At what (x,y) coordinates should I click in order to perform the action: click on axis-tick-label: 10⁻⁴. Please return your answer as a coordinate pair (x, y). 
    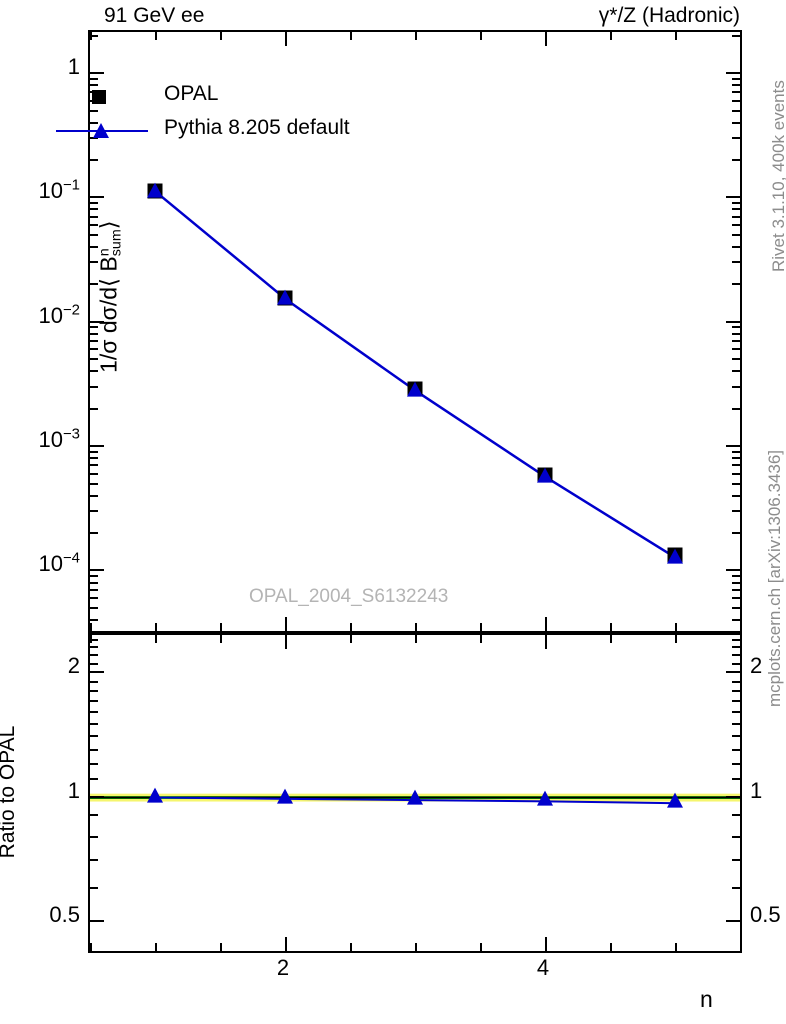
    Looking at the image, I should click on (59, 563).